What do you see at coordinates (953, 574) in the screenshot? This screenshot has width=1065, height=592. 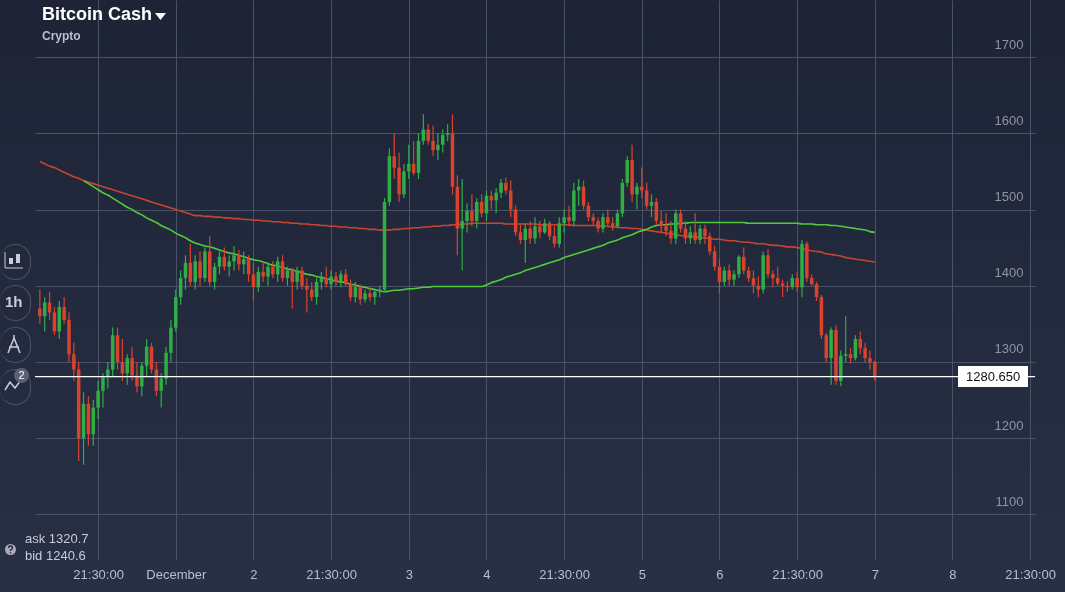 I see `x-tick-label: 8` at bounding box center [953, 574].